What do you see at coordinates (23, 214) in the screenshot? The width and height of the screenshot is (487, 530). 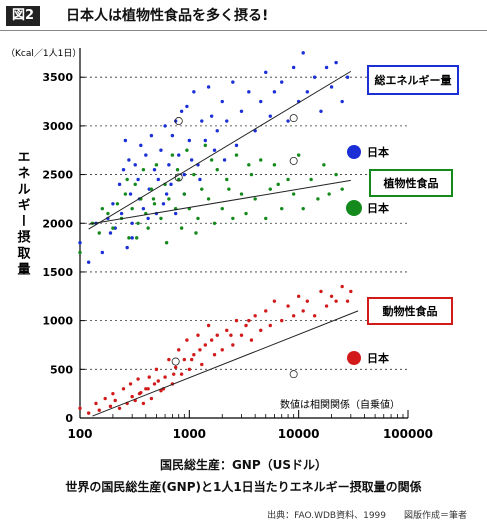 I see `y-axis-label: エネルギー摂取量` at bounding box center [23, 214].